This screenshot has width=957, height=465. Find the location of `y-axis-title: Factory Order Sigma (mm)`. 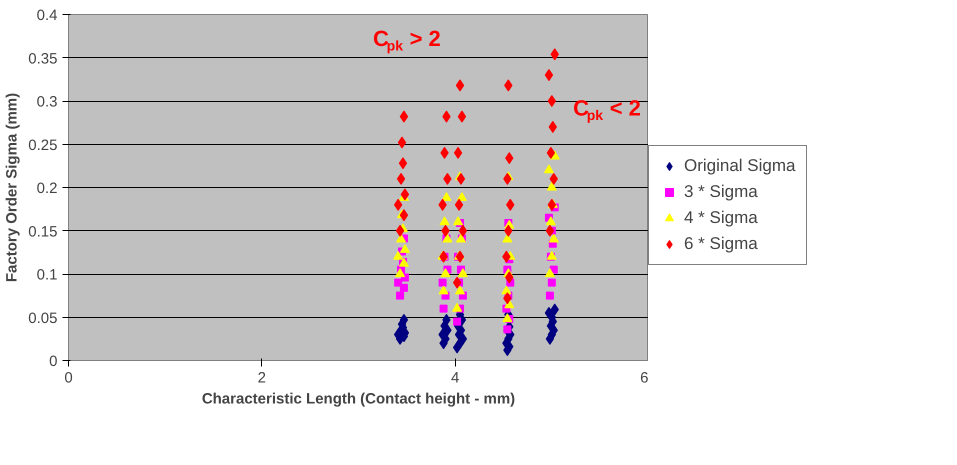

y-axis-title: Factory Order Sigma (mm) is located at coordinates (11, 187).